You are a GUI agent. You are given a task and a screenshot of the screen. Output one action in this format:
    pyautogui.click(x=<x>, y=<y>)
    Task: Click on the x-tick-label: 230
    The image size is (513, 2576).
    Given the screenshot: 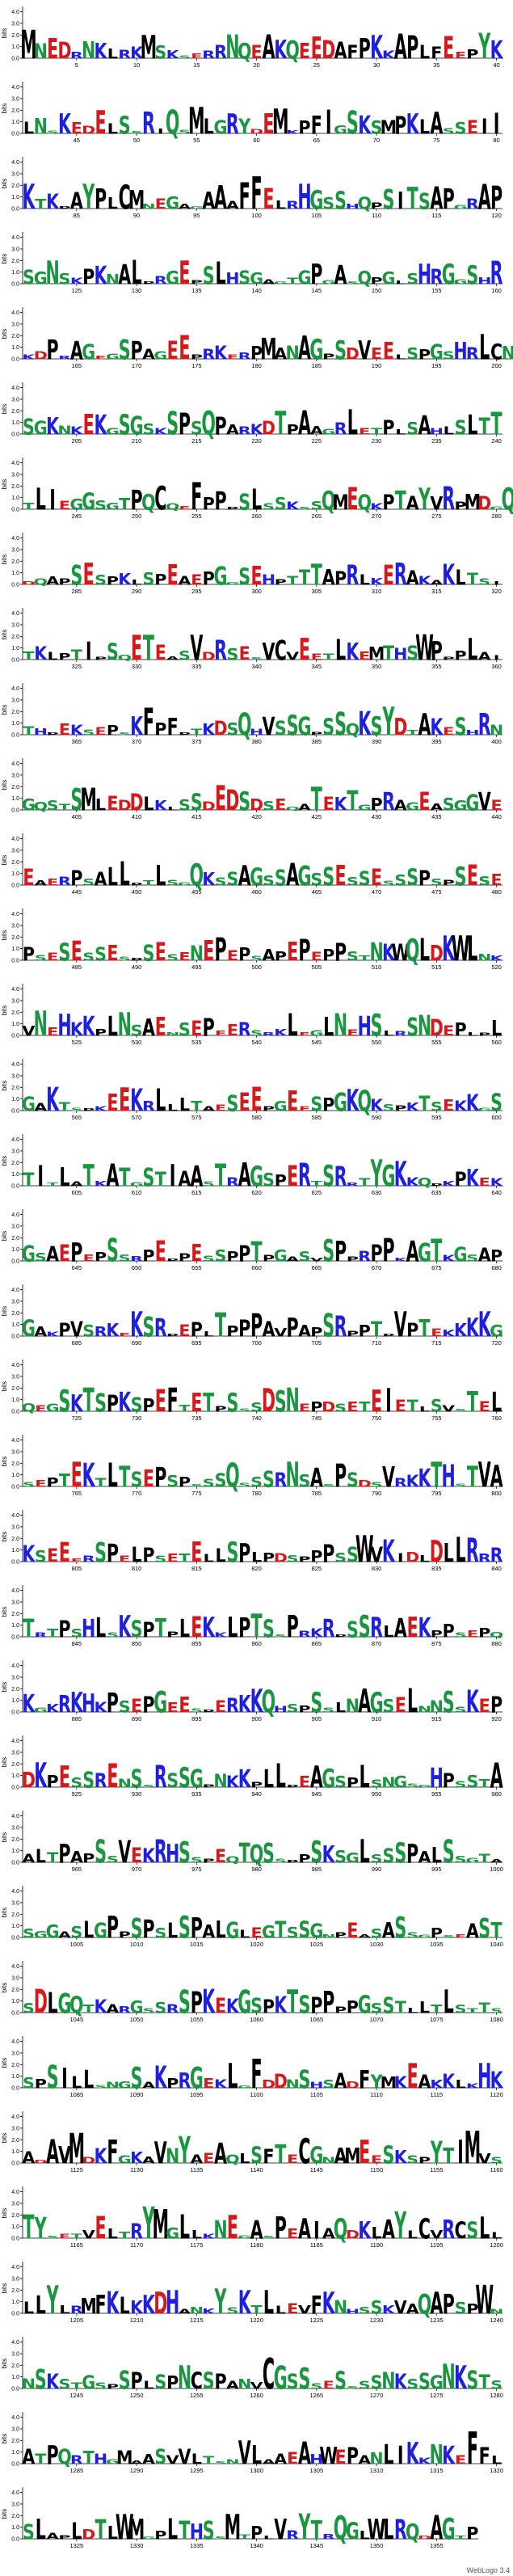 What is the action you would take?
    pyautogui.click(x=377, y=441)
    